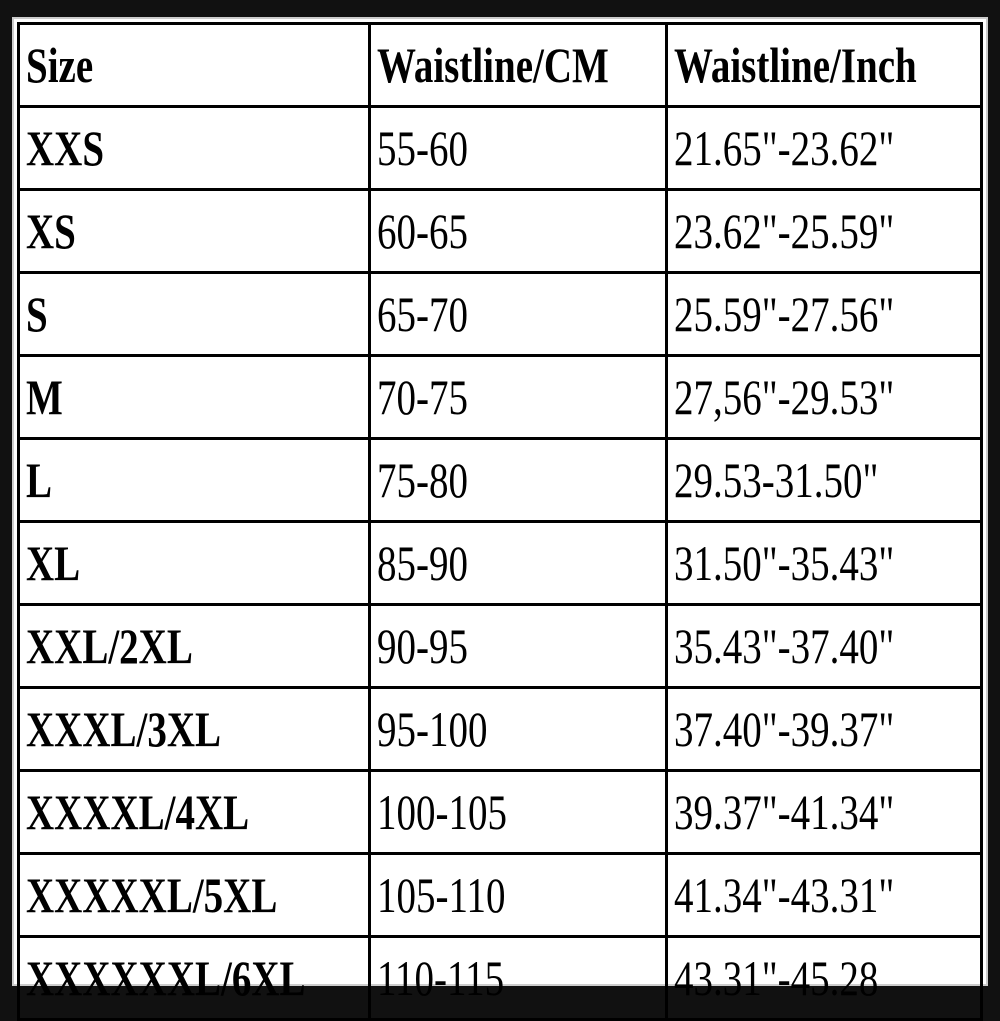  I want to click on waist-cm-value: 110-115, so click(441, 978).